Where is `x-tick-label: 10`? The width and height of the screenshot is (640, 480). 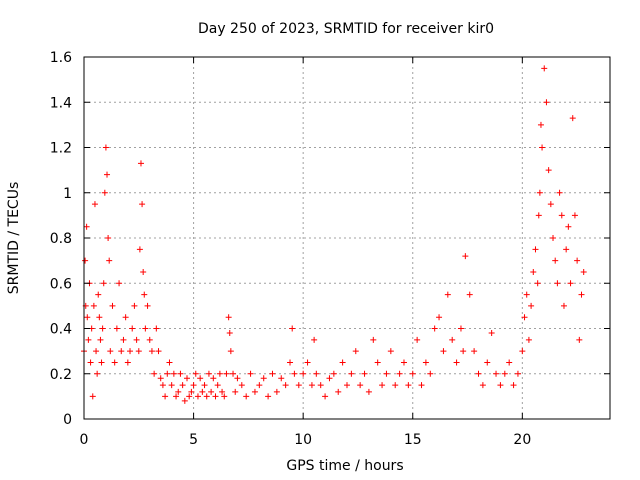
x-tick-label: 10 is located at coordinates (303, 440).